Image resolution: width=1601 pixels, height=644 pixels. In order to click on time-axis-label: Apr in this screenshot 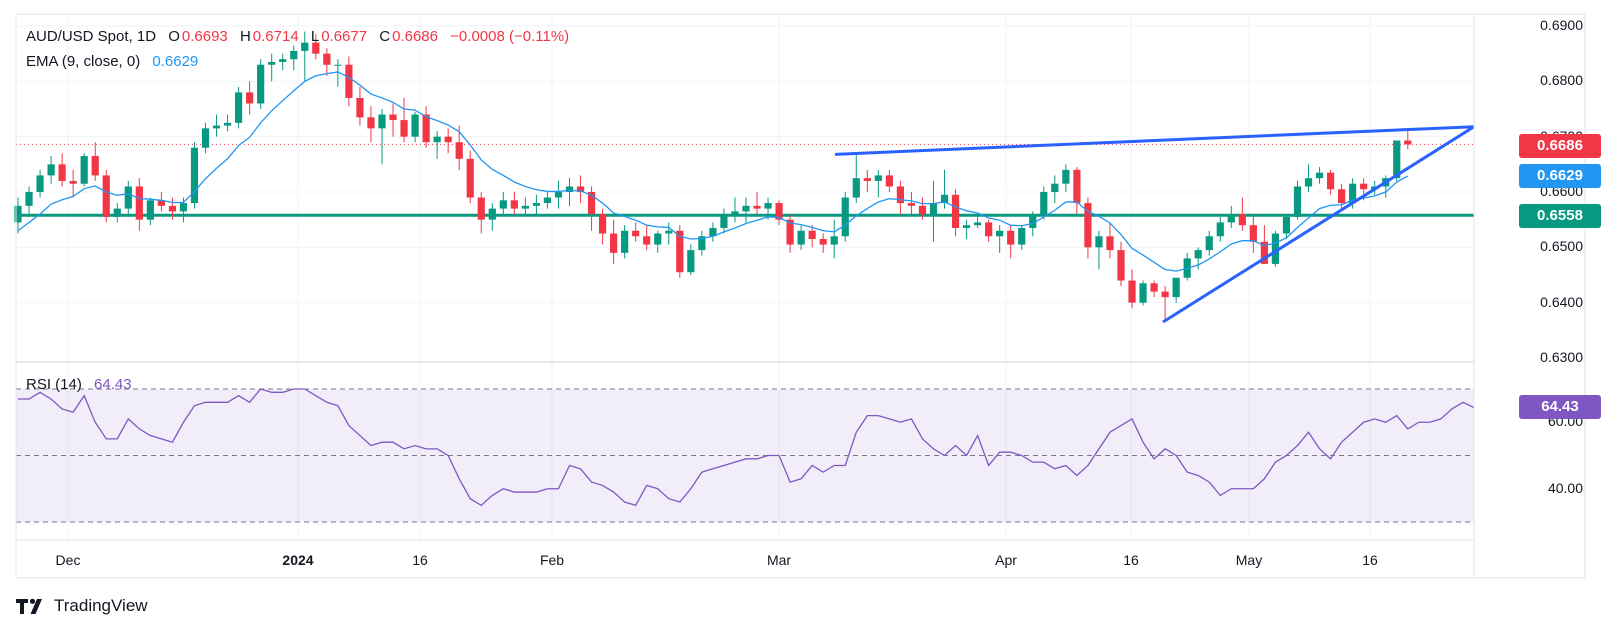, I will do `click(1006, 560)`.